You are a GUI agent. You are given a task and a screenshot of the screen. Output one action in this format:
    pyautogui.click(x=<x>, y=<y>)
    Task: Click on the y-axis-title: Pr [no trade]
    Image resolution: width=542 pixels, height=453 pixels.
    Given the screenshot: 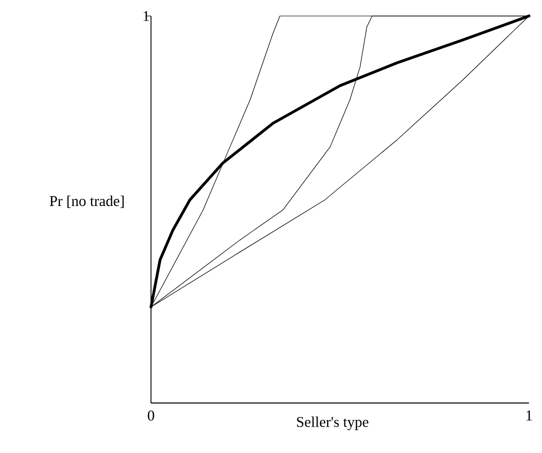 What is the action you would take?
    pyautogui.click(x=87, y=202)
    